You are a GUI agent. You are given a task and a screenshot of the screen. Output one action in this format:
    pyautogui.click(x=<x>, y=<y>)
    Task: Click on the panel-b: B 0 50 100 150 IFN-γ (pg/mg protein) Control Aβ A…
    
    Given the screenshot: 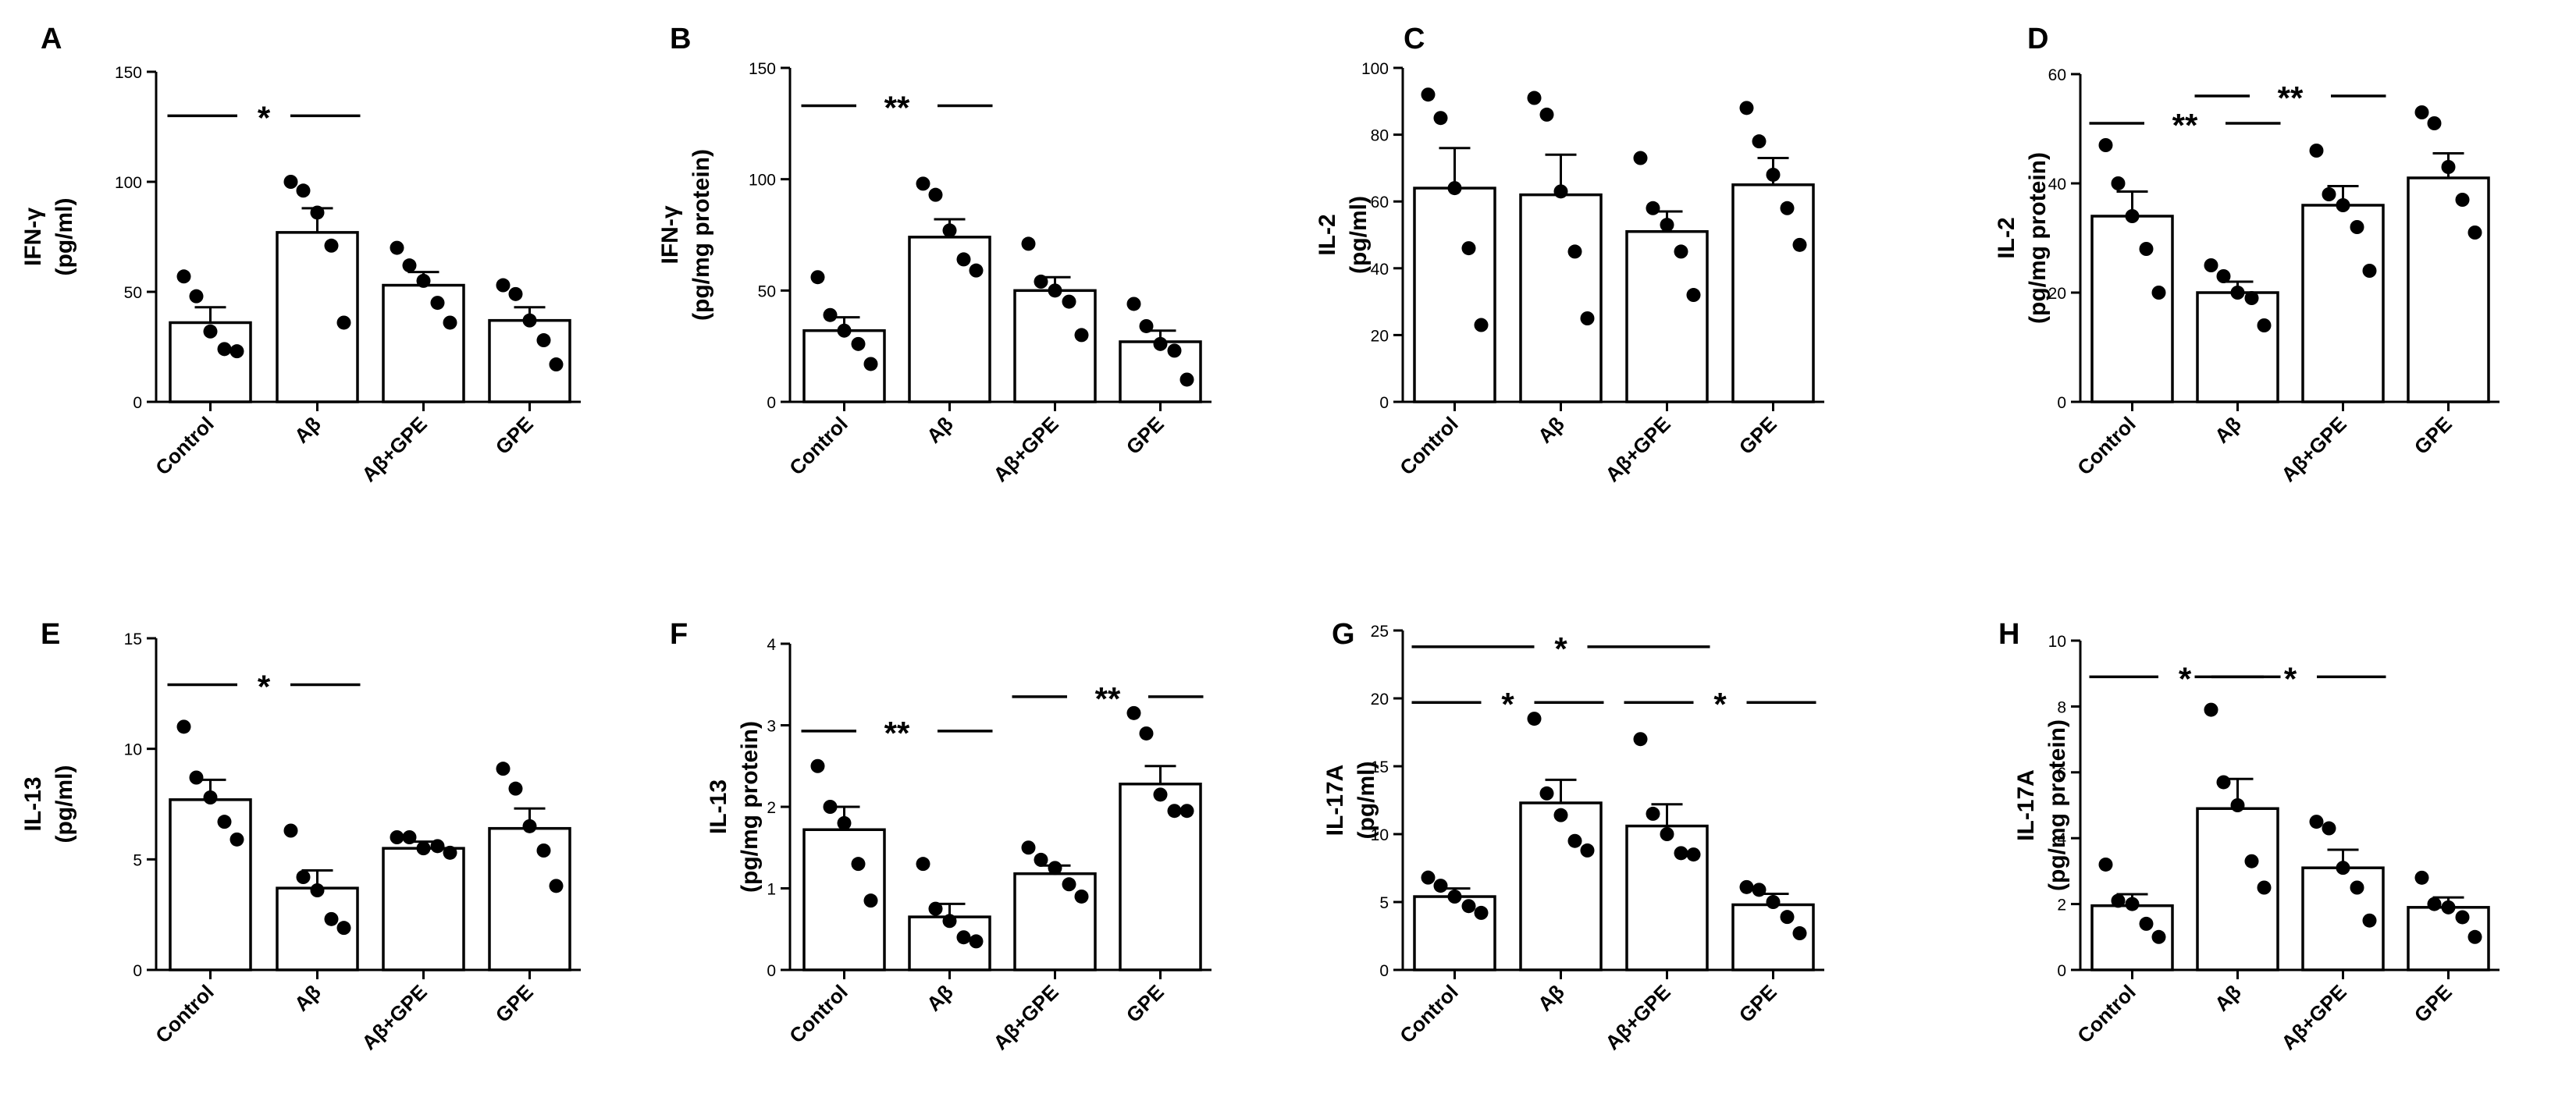 What is the action you would take?
    pyautogui.click(x=934, y=254)
    